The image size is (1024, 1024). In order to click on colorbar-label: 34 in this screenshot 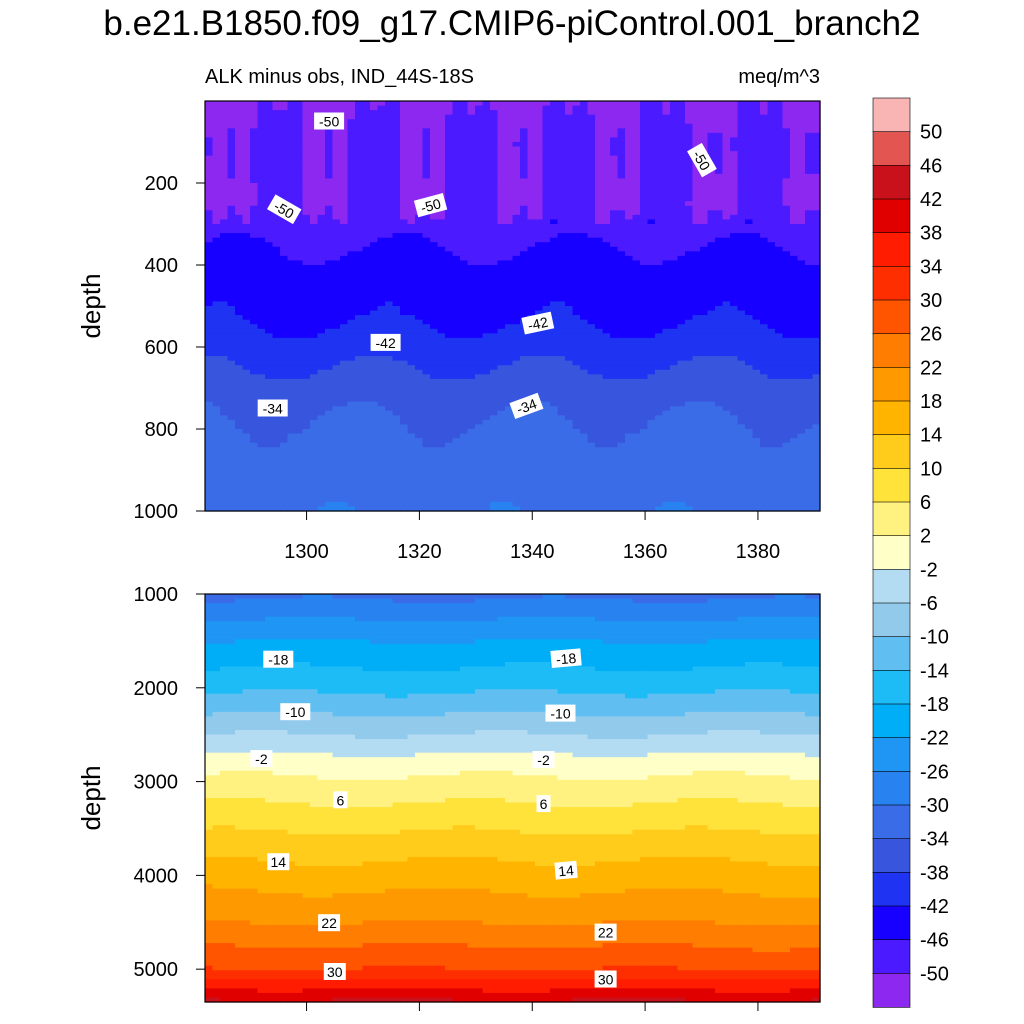, I will do `click(931, 267)`.